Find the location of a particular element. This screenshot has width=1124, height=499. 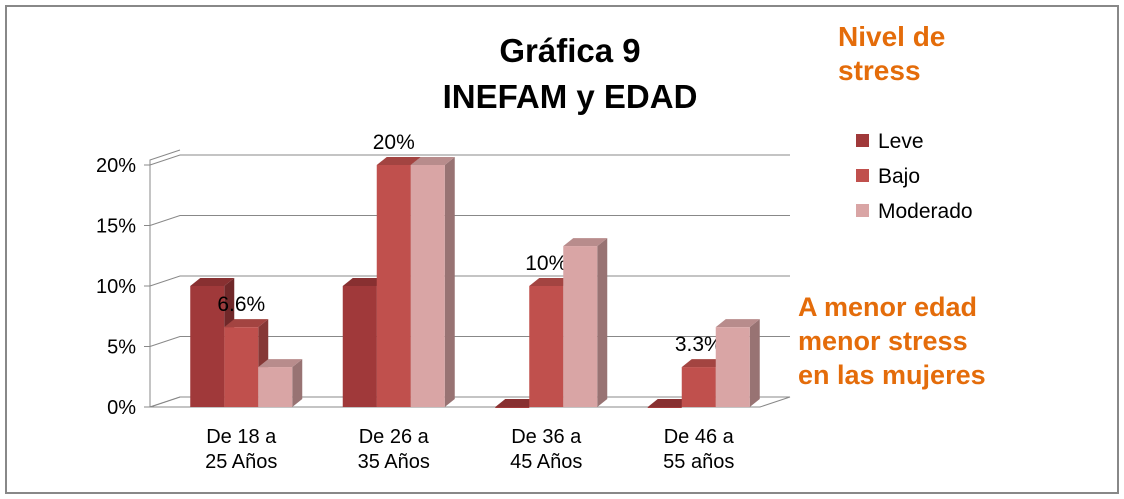

y-tick-label: 20% is located at coordinates (116, 166).